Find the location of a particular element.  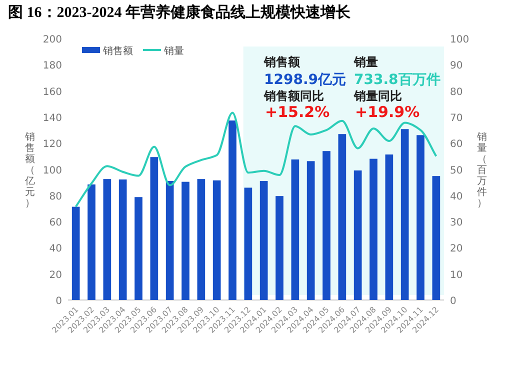

y2-tick-label: 20 is located at coordinates (456, 249).